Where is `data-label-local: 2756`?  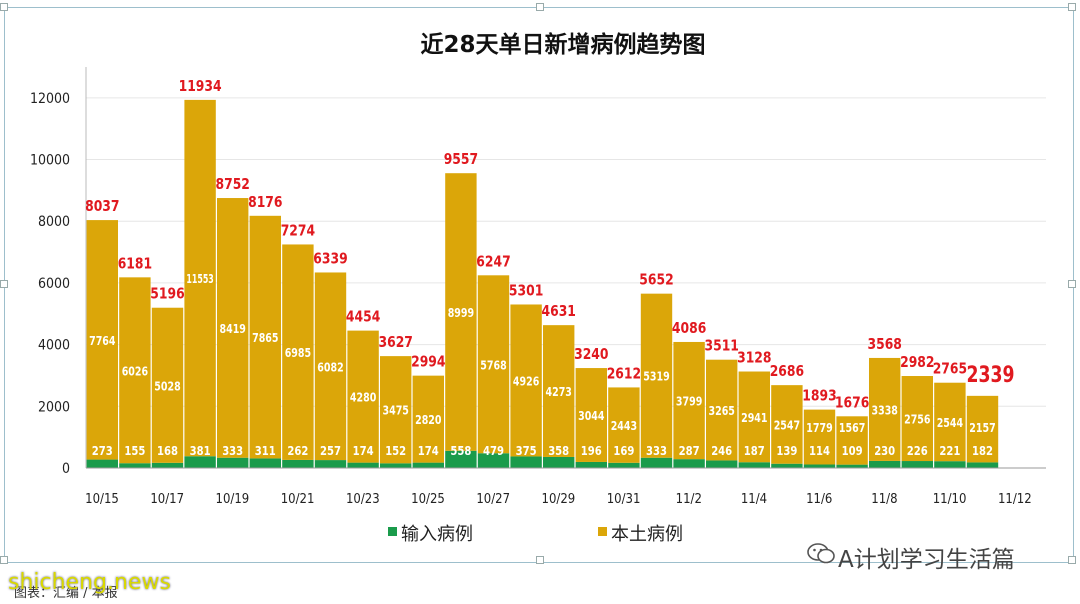
data-label-local: 2756 is located at coordinates (917, 420).